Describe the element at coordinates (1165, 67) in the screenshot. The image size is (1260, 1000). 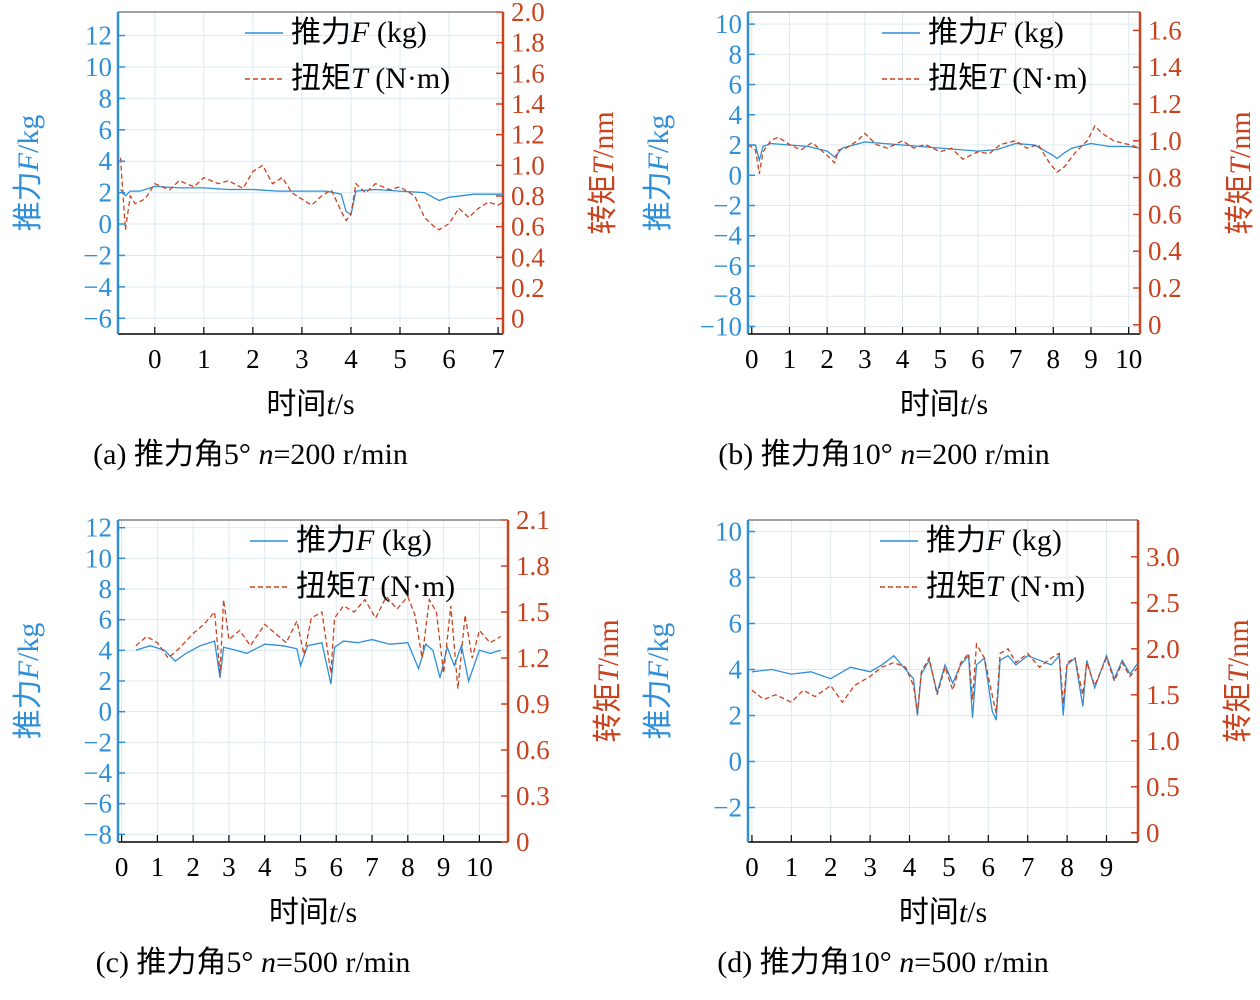
I see `y-right-tick-label: 1.4` at that location.